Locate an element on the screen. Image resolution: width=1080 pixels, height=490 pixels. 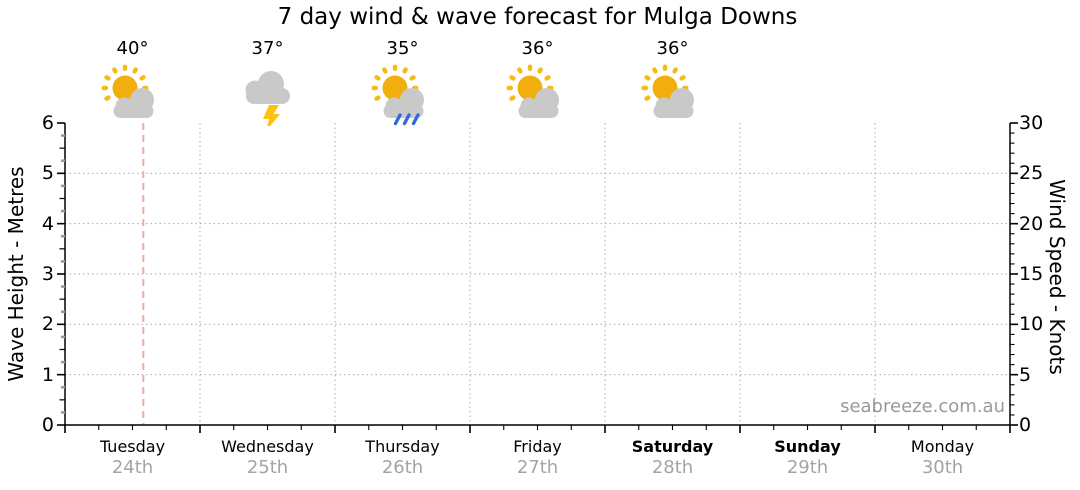
watermark-text: seabreeze.com.au is located at coordinates (922, 406).